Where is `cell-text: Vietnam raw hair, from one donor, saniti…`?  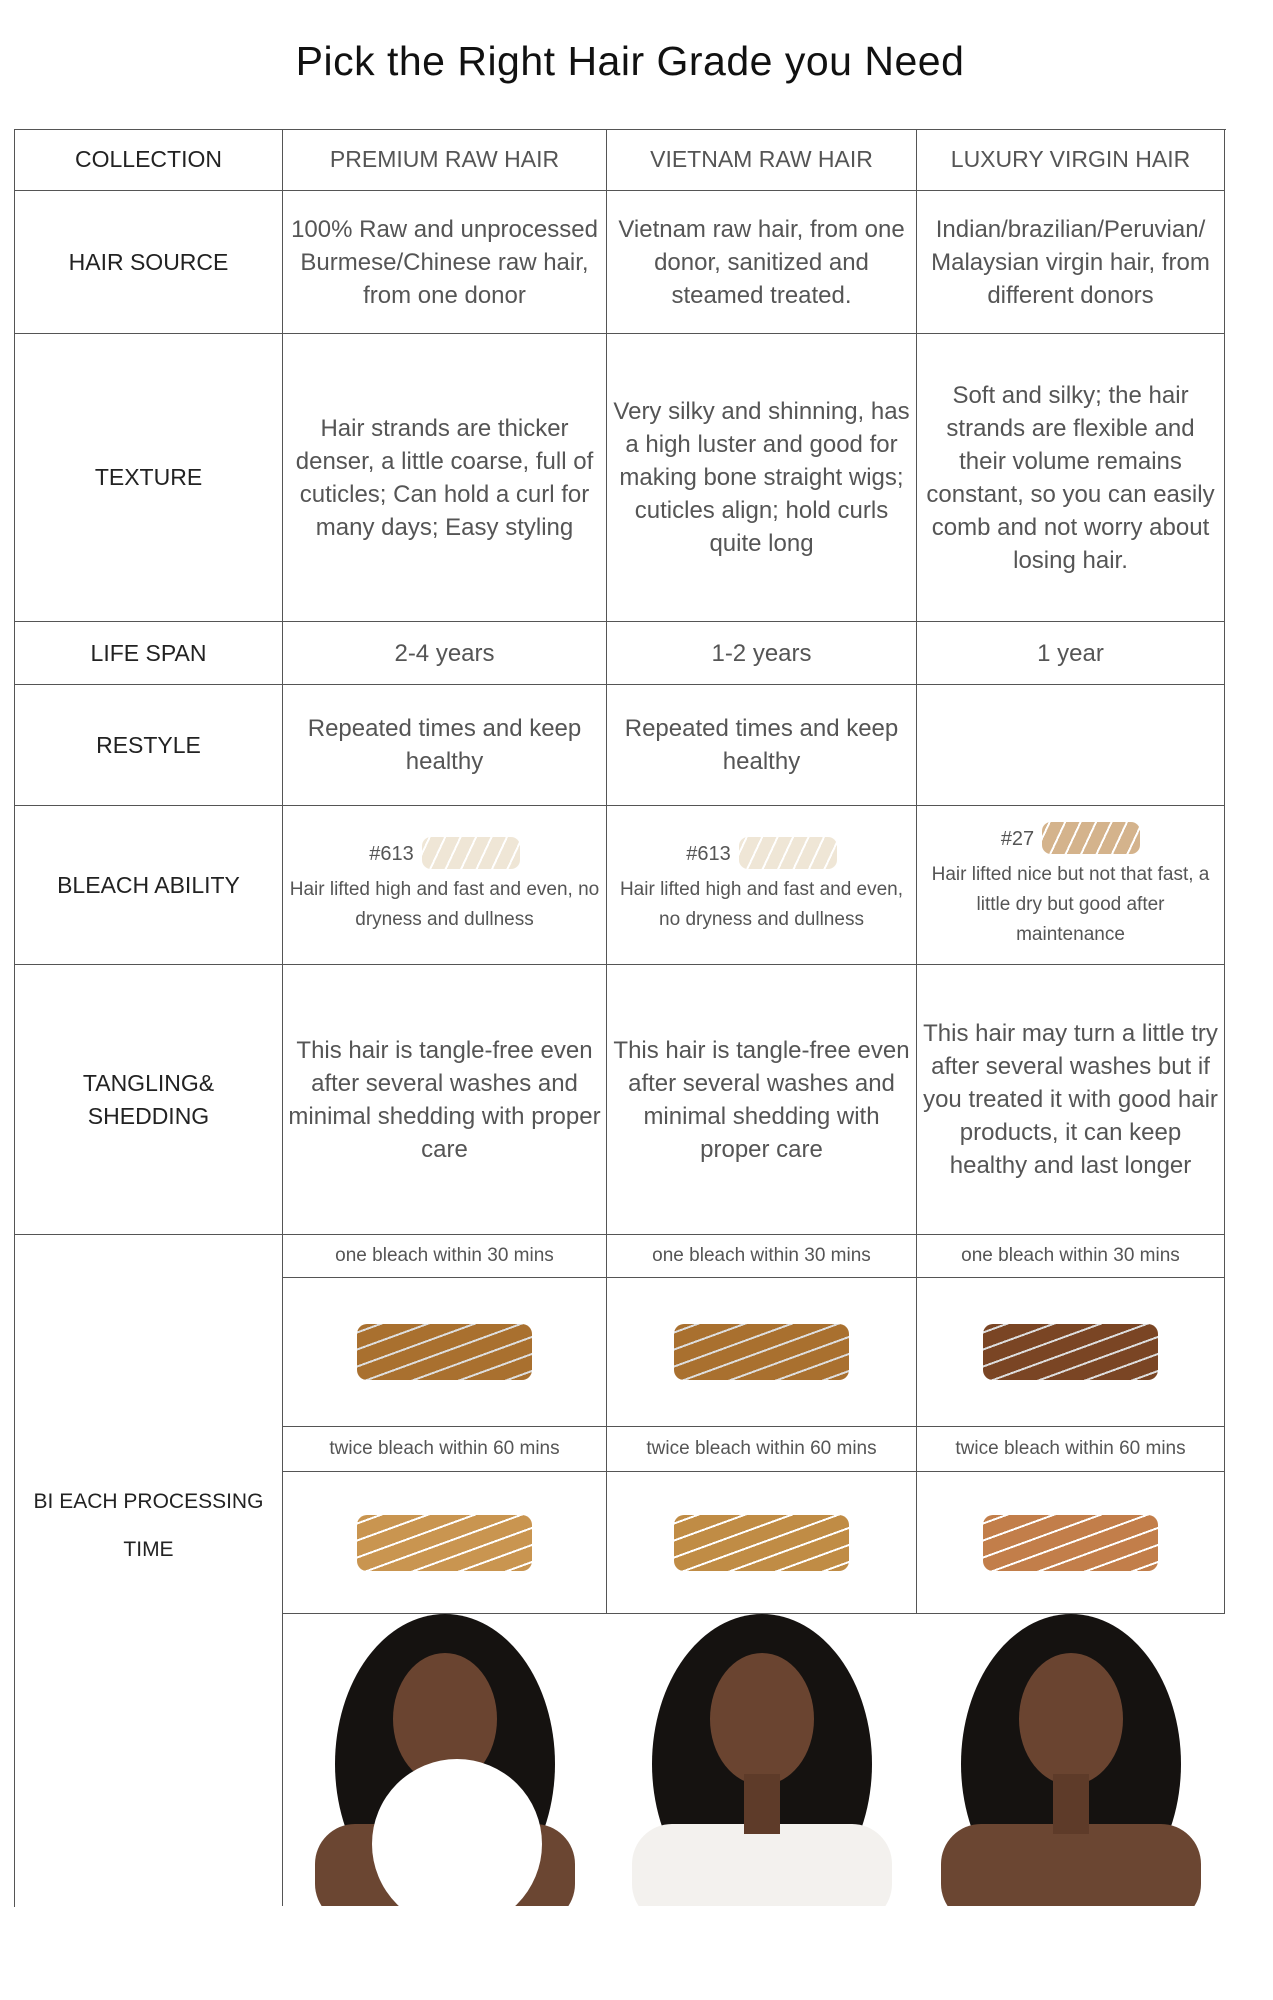 cell-text: Vietnam raw hair, from one donor, saniti… is located at coordinates (761, 262).